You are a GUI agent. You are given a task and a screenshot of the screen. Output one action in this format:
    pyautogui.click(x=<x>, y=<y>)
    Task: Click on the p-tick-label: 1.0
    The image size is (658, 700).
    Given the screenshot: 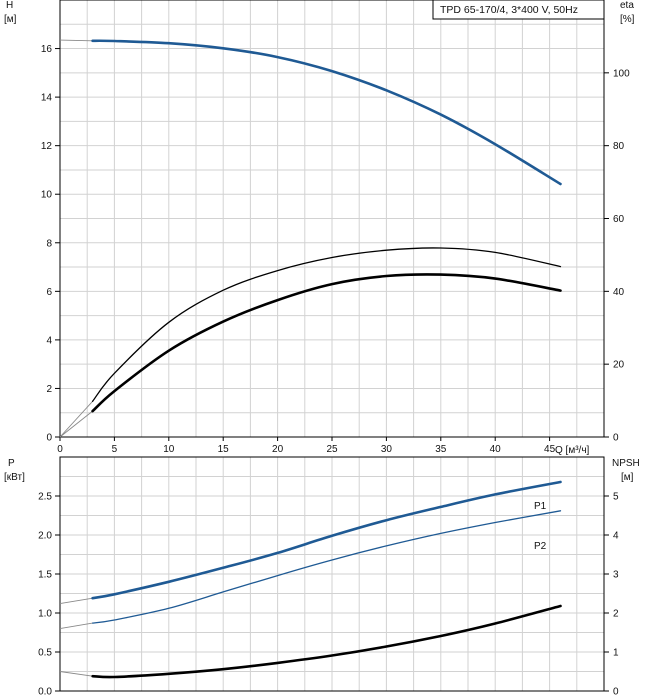 What is the action you would take?
    pyautogui.click(x=45, y=614)
    